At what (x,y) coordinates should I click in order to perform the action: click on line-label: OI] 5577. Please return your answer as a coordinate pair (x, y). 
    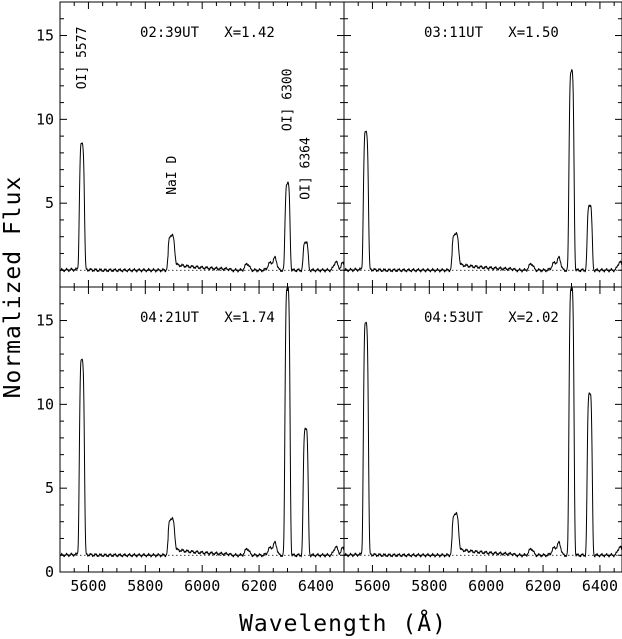
    Looking at the image, I should click on (82, 58).